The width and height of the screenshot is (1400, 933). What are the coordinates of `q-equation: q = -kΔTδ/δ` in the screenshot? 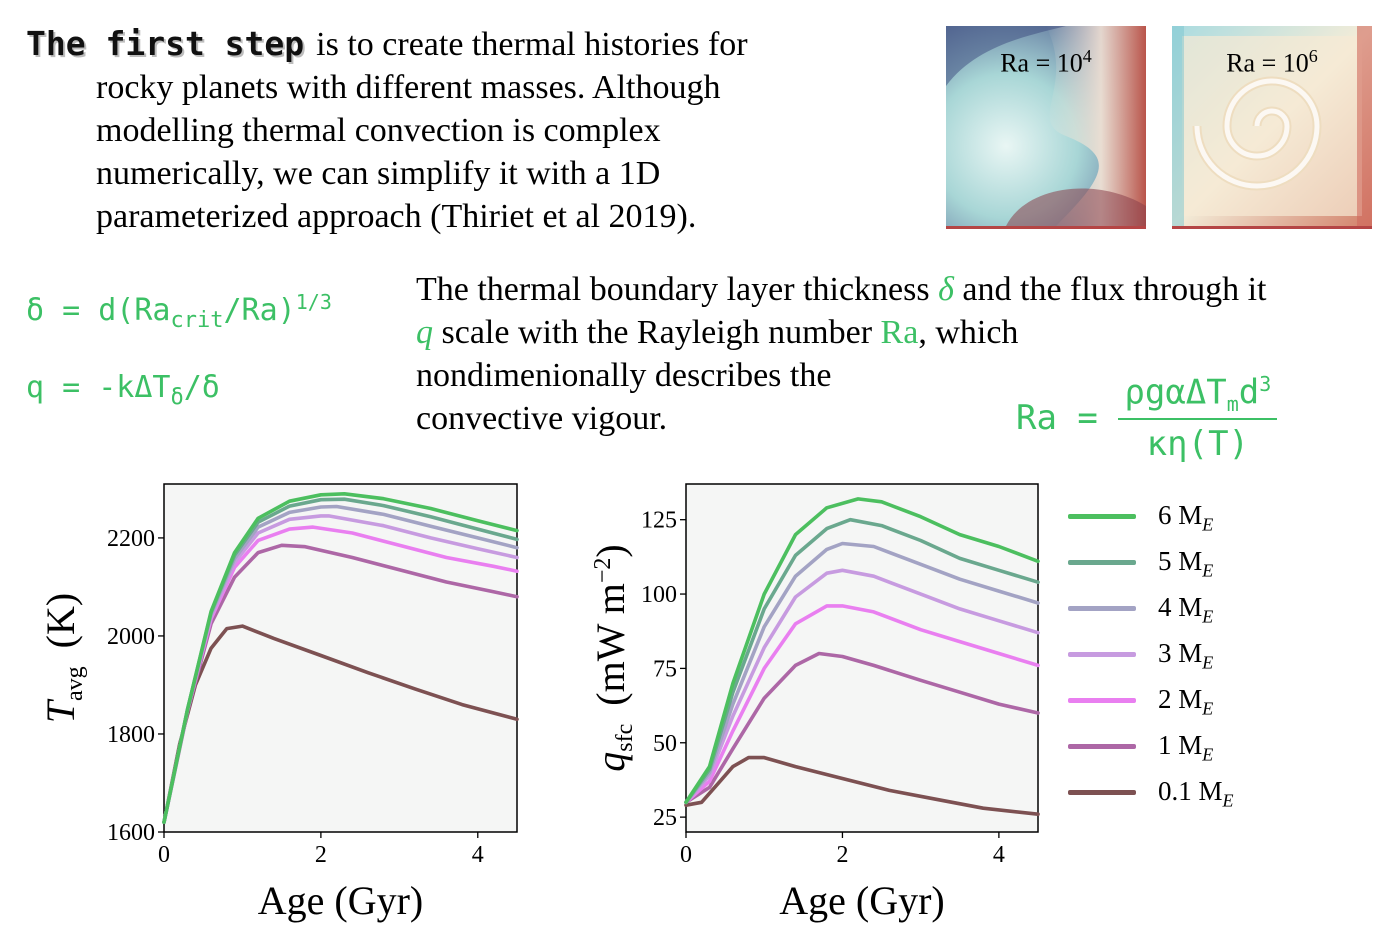 It's located at (123, 390).